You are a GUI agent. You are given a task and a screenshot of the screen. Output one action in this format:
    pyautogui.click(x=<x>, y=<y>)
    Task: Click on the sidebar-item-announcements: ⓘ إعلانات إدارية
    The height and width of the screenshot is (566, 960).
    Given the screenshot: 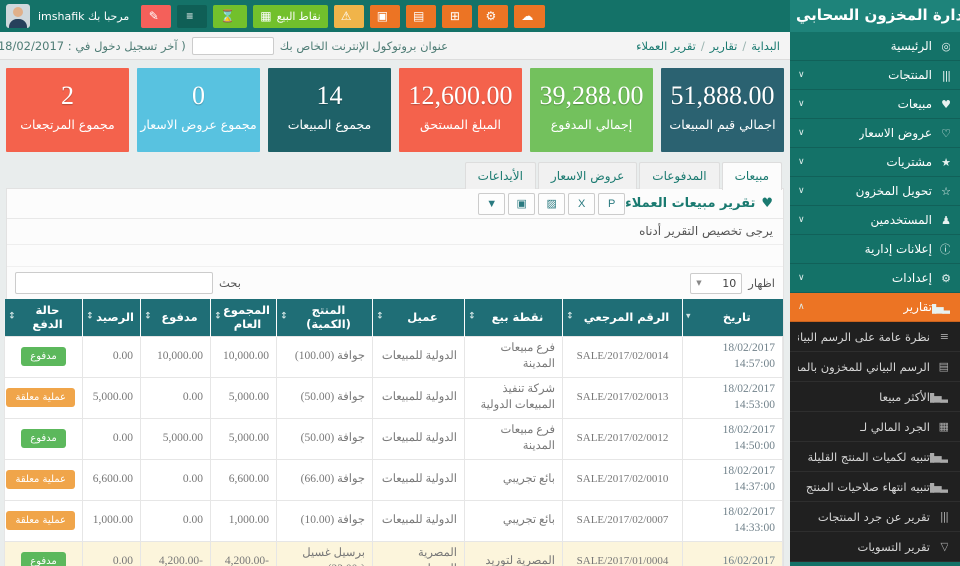 What is the action you would take?
    pyautogui.click(x=875, y=249)
    